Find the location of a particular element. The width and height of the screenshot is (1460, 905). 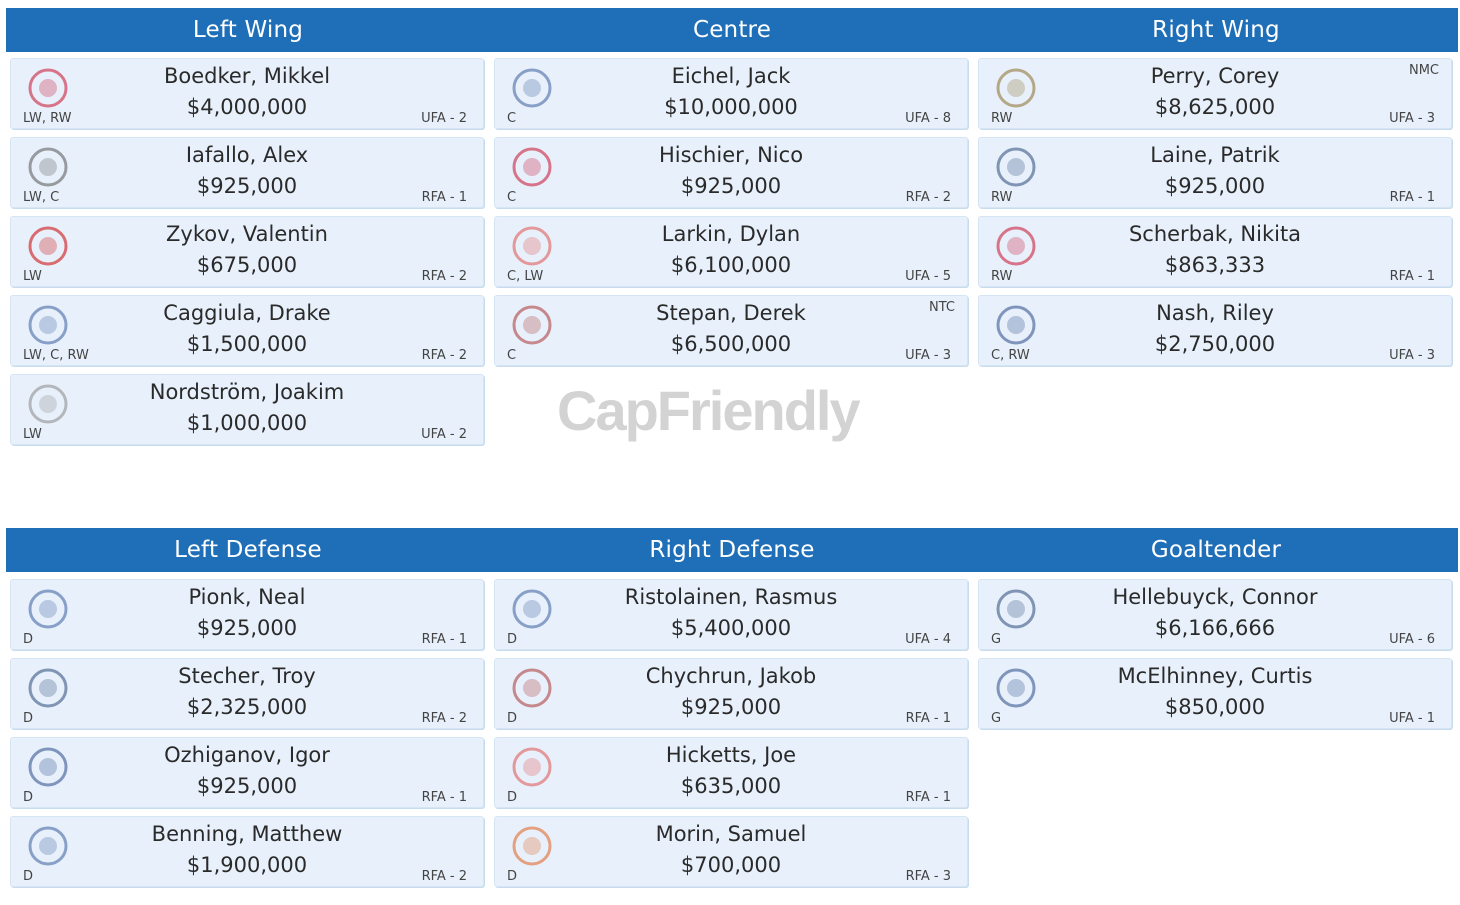

player-card: Larkin, Dylan $6,100,000 C, LW UFA - 5 is located at coordinates (731, 251).